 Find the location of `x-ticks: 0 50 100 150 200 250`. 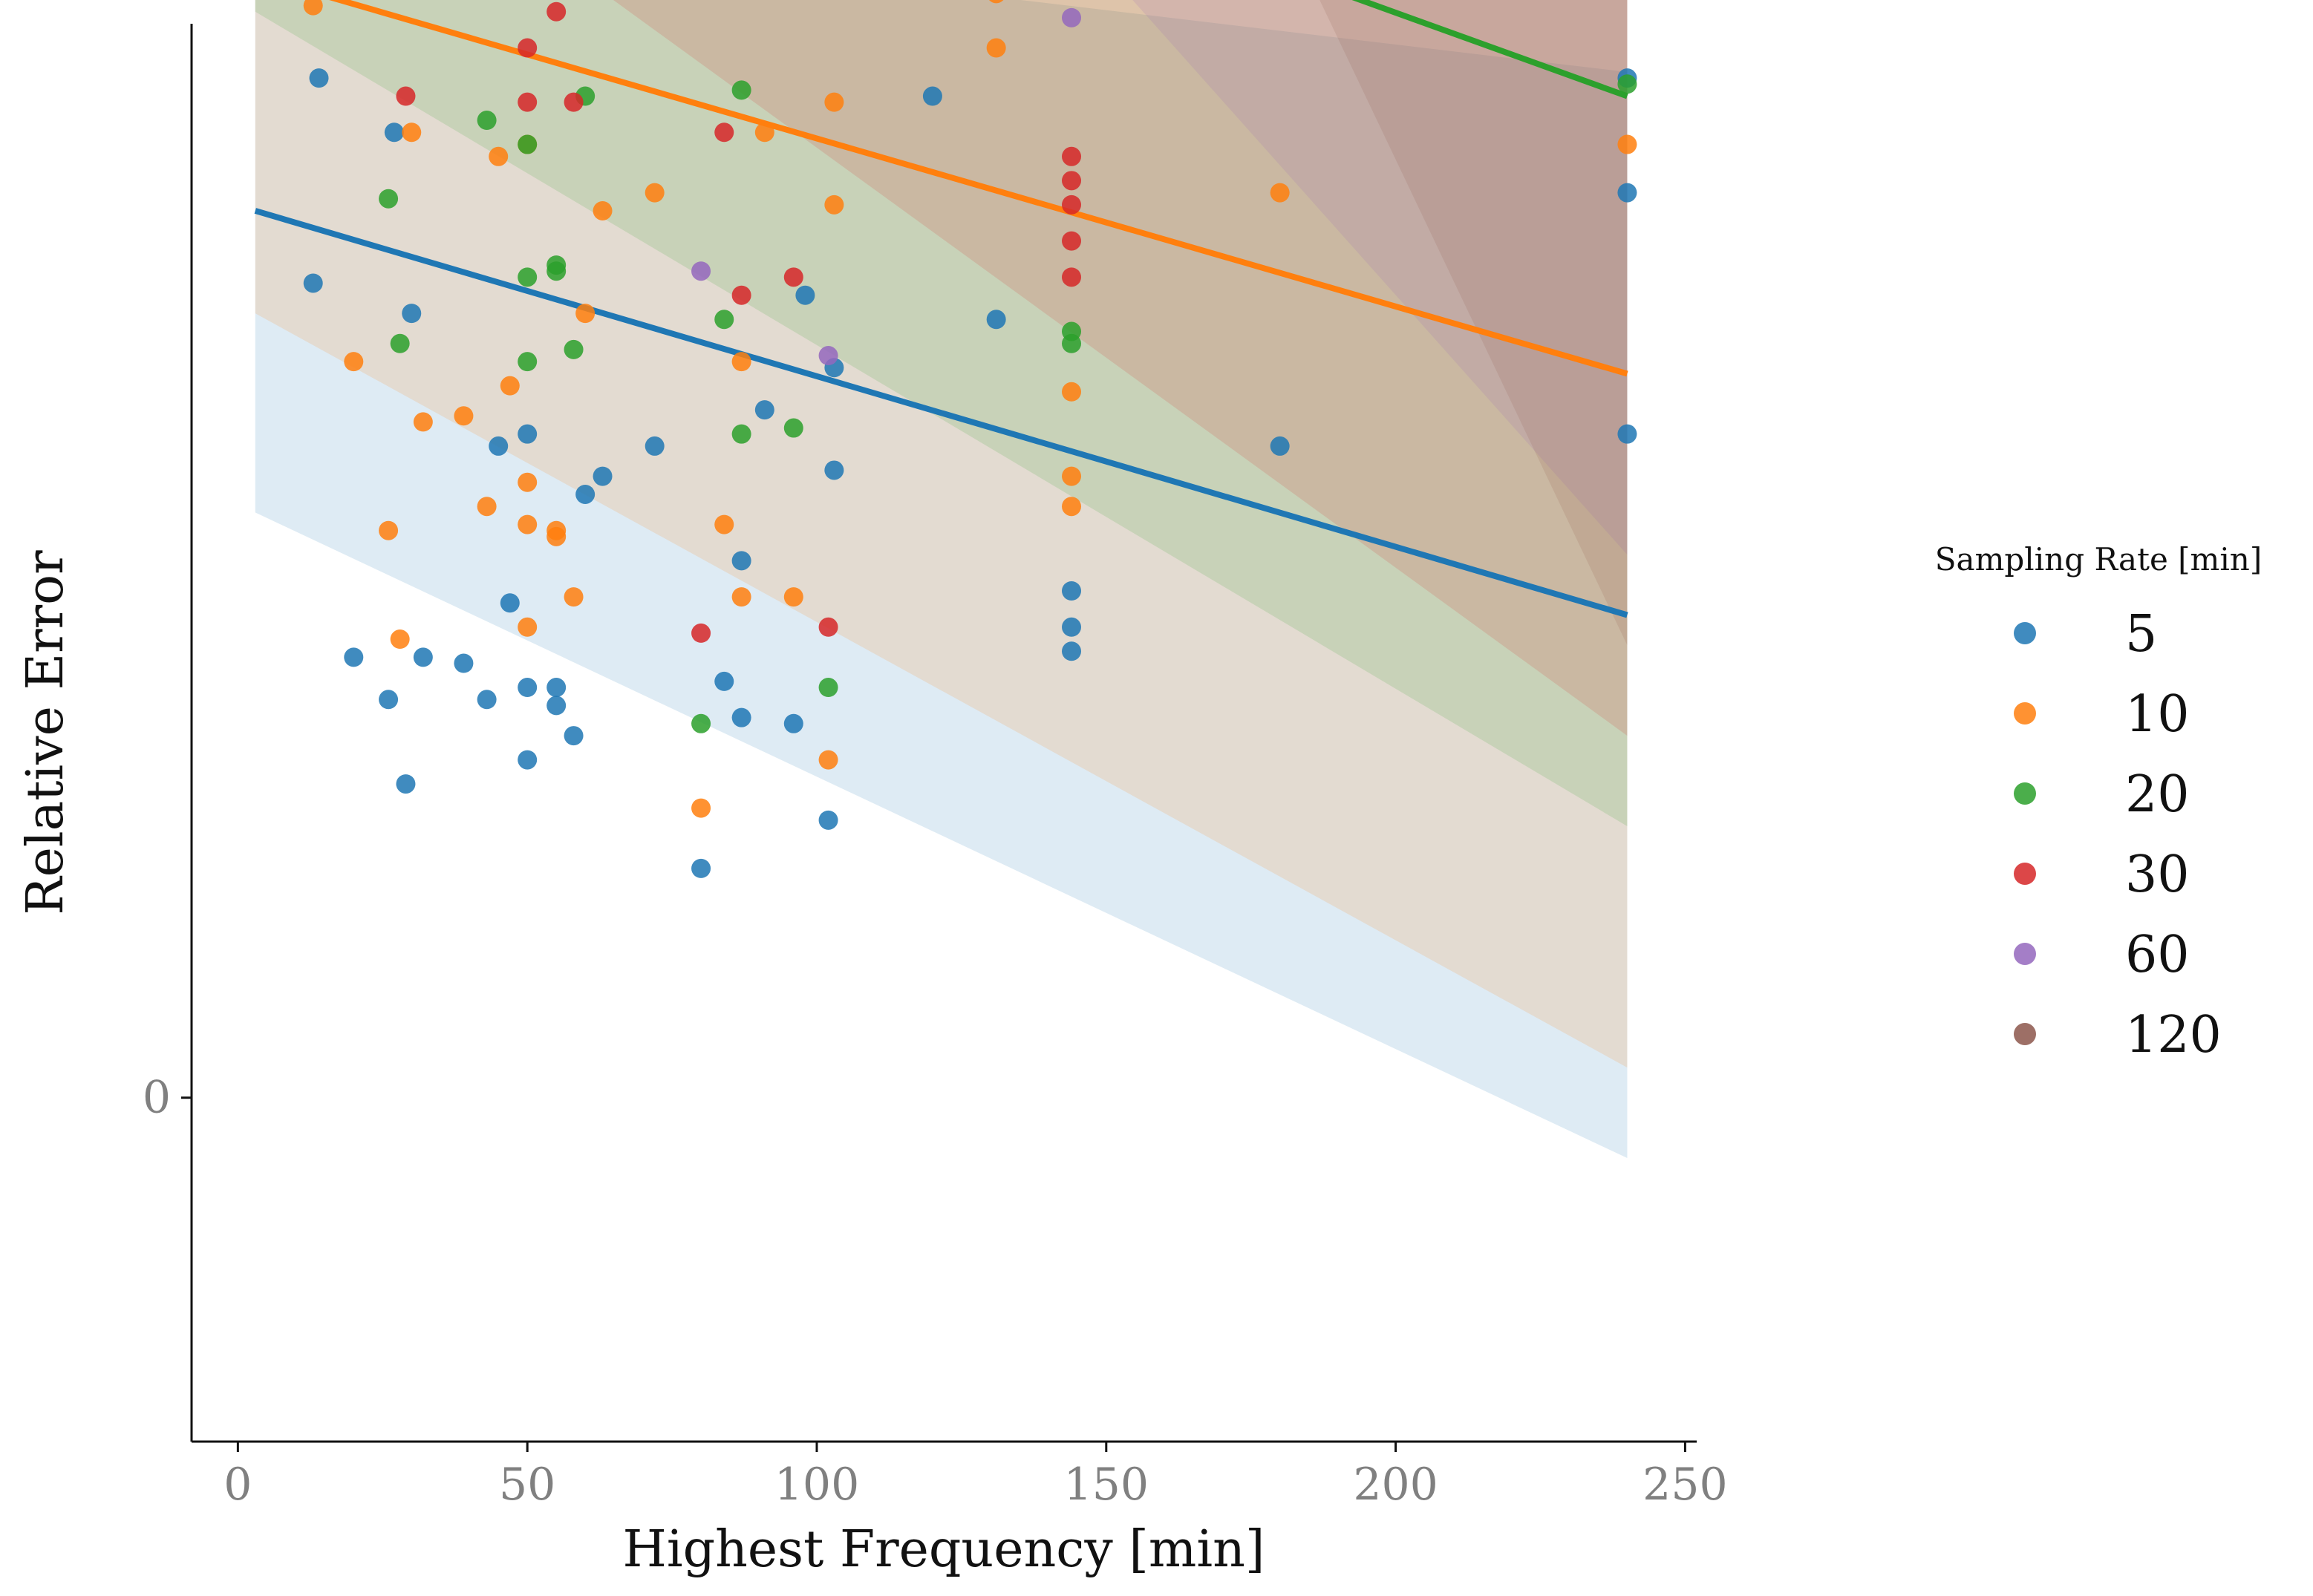

x-ticks: 0 50 100 150 200 250 is located at coordinates (976, 1477).